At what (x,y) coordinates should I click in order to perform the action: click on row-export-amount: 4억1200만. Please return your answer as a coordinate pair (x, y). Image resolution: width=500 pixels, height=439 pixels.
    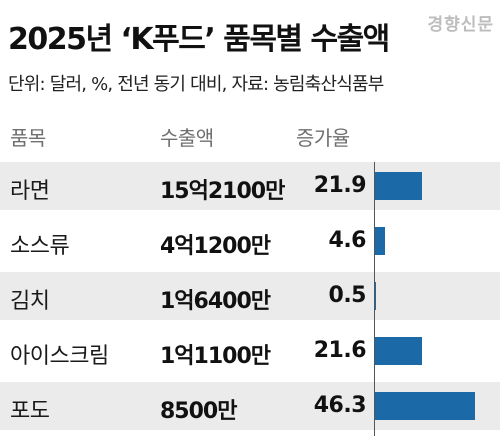
    Looking at the image, I should click on (215, 246).